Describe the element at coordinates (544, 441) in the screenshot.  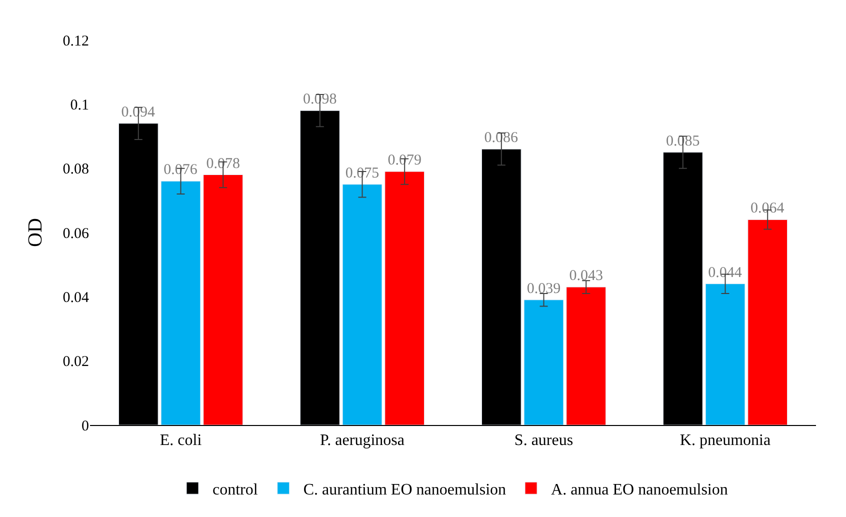
I see `x-tick-label: S. aureus` at that location.